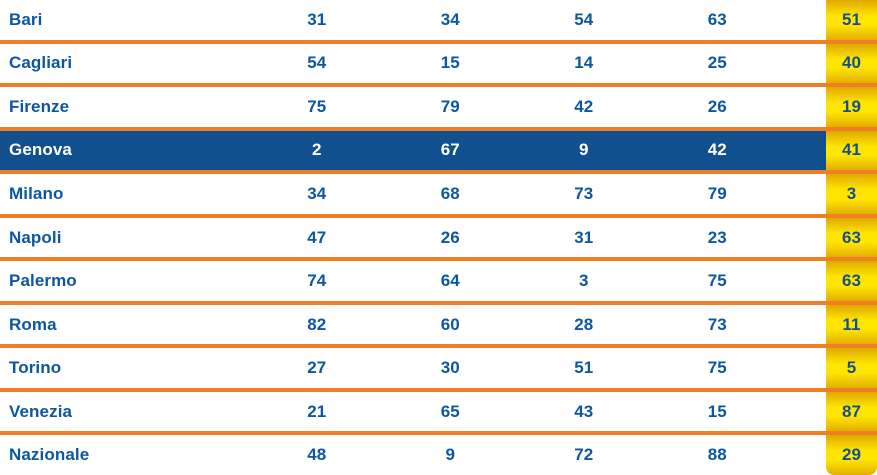 The image size is (877, 475). I want to click on number-cell-1: 74, so click(317, 281).